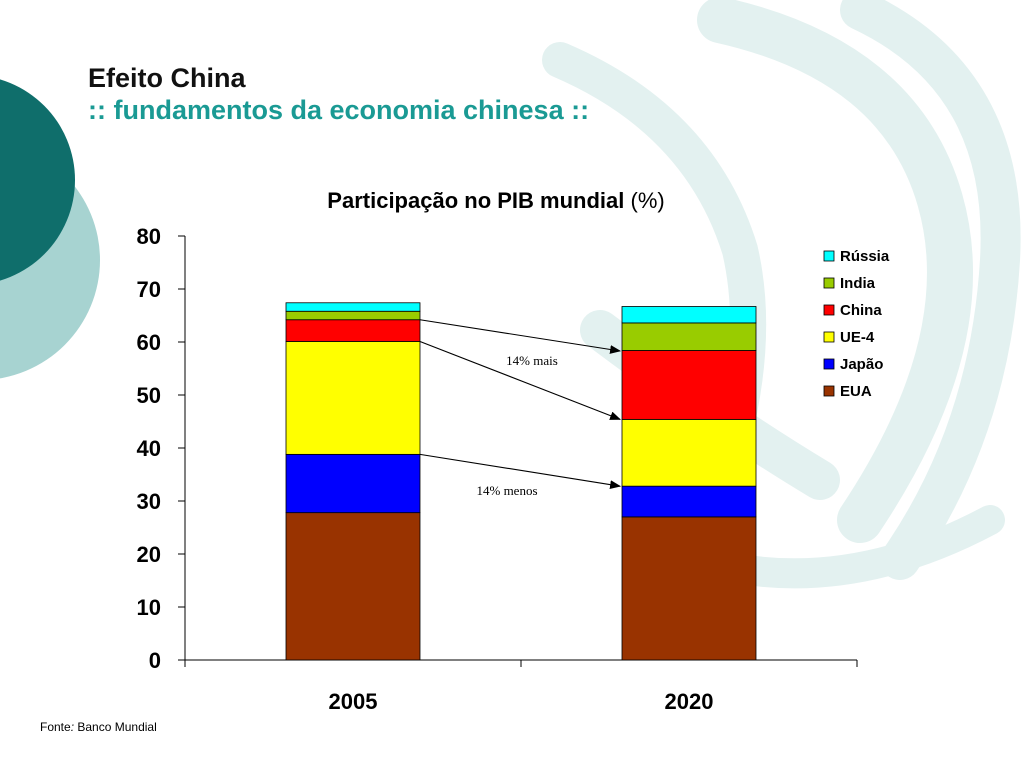  I want to click on y-tick-label: 60, so click(149, 342).